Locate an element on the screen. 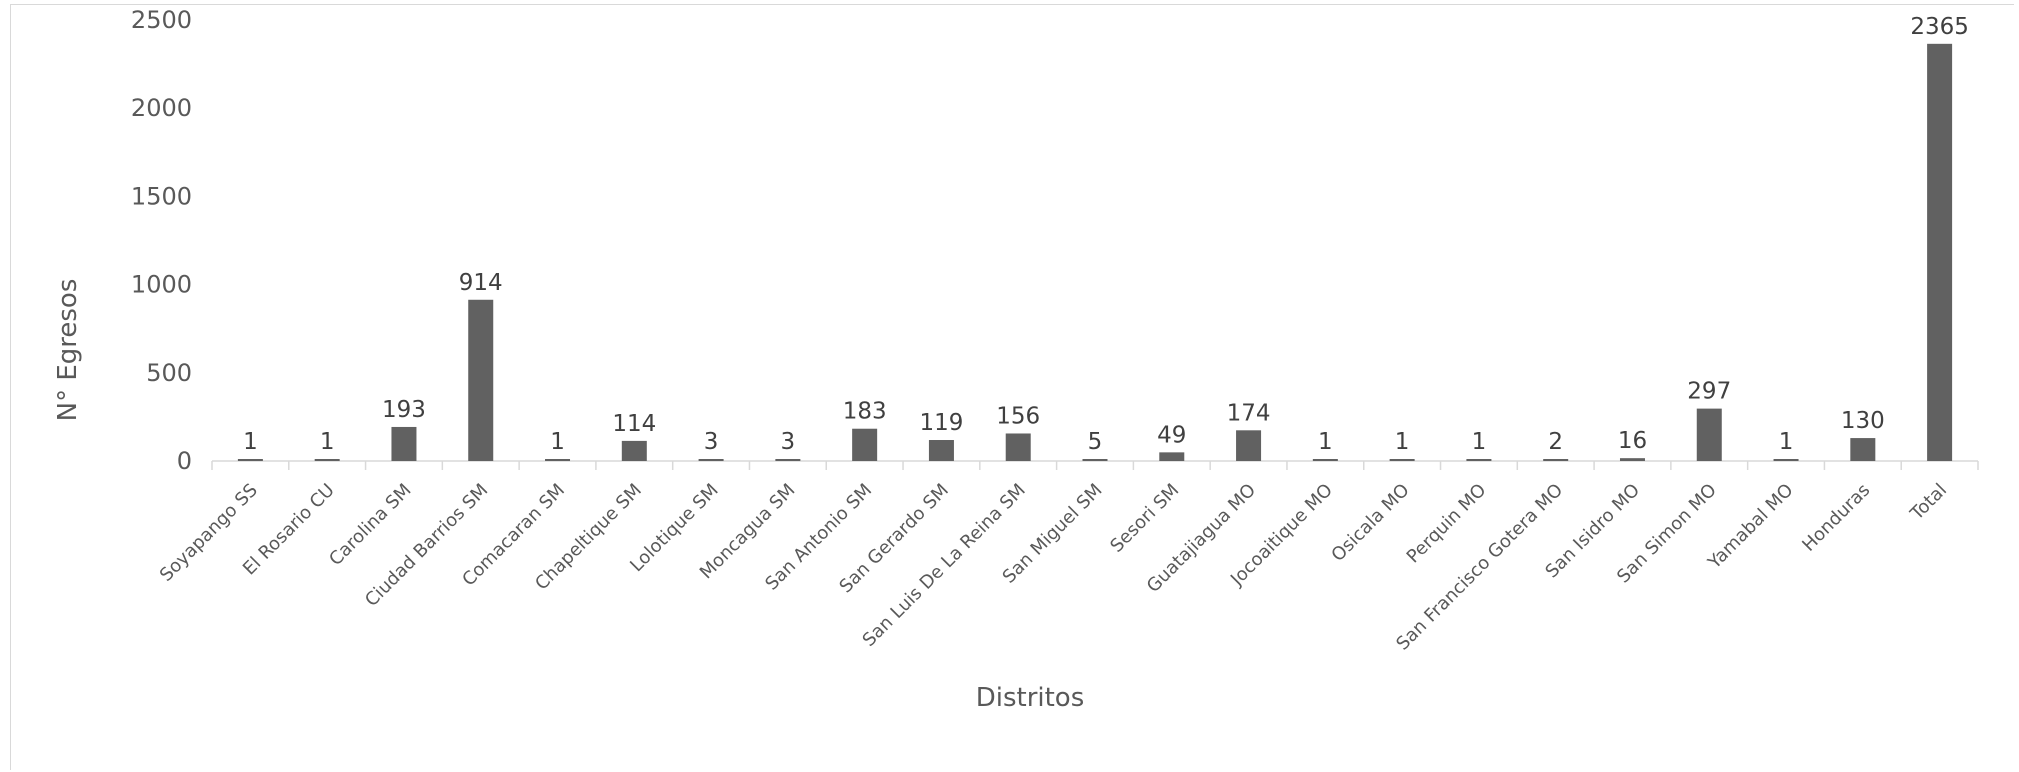 The width and height of the screenshot is (2019, 772). x-tick-label: Total is located at coordinates (1928, 502).